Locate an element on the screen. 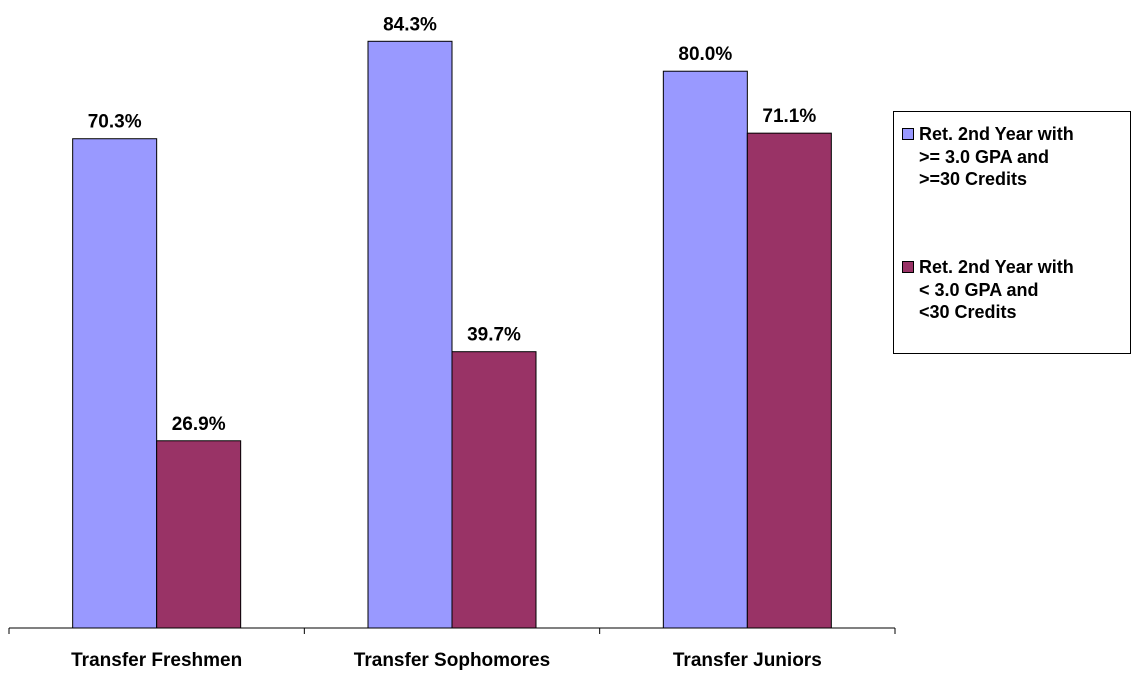  legend-line: < 3.0 GPA and is located at coordinates (979, 289).